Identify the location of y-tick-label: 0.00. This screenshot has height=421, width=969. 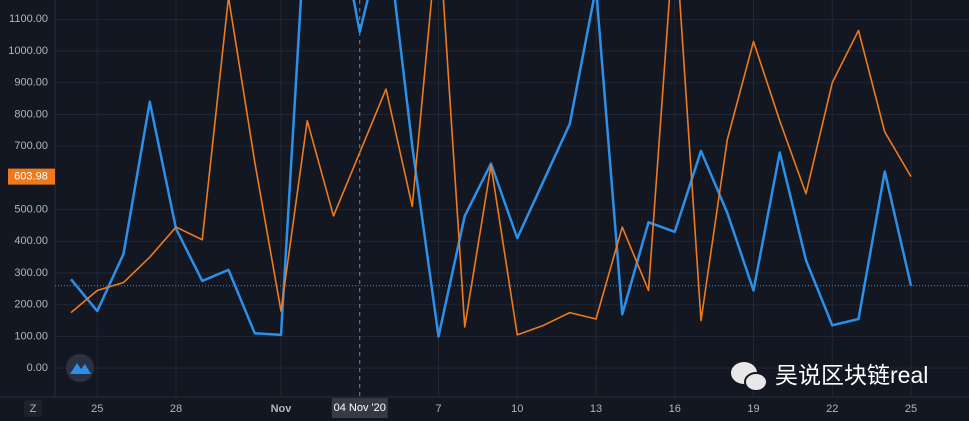
(37, 368).